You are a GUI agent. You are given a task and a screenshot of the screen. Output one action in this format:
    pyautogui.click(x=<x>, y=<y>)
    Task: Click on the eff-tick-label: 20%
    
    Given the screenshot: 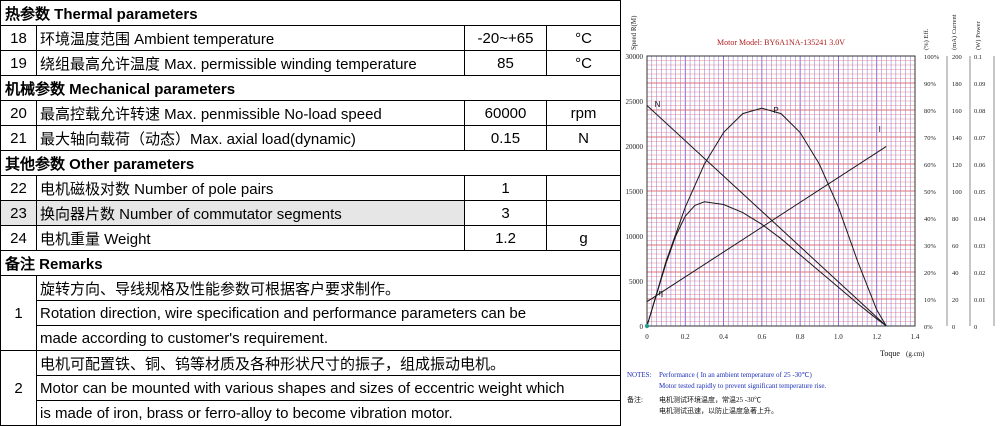 What is the action you would take?
    pyautogui.click(x=930, y=273)
    